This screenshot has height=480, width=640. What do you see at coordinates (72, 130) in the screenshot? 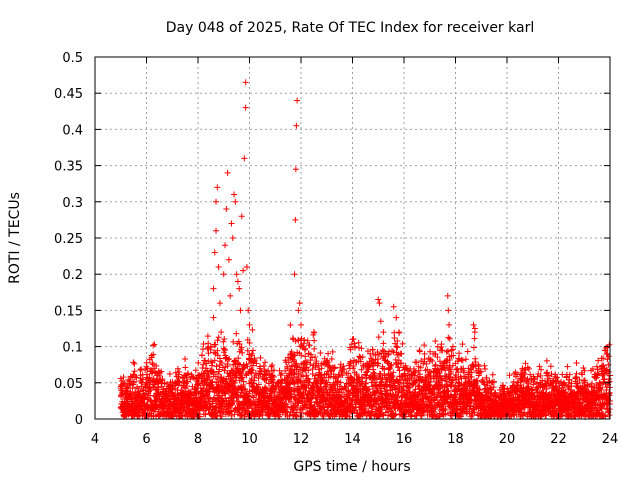
I see `y-tick-label: 0.4` at bounding box center [72, 130].